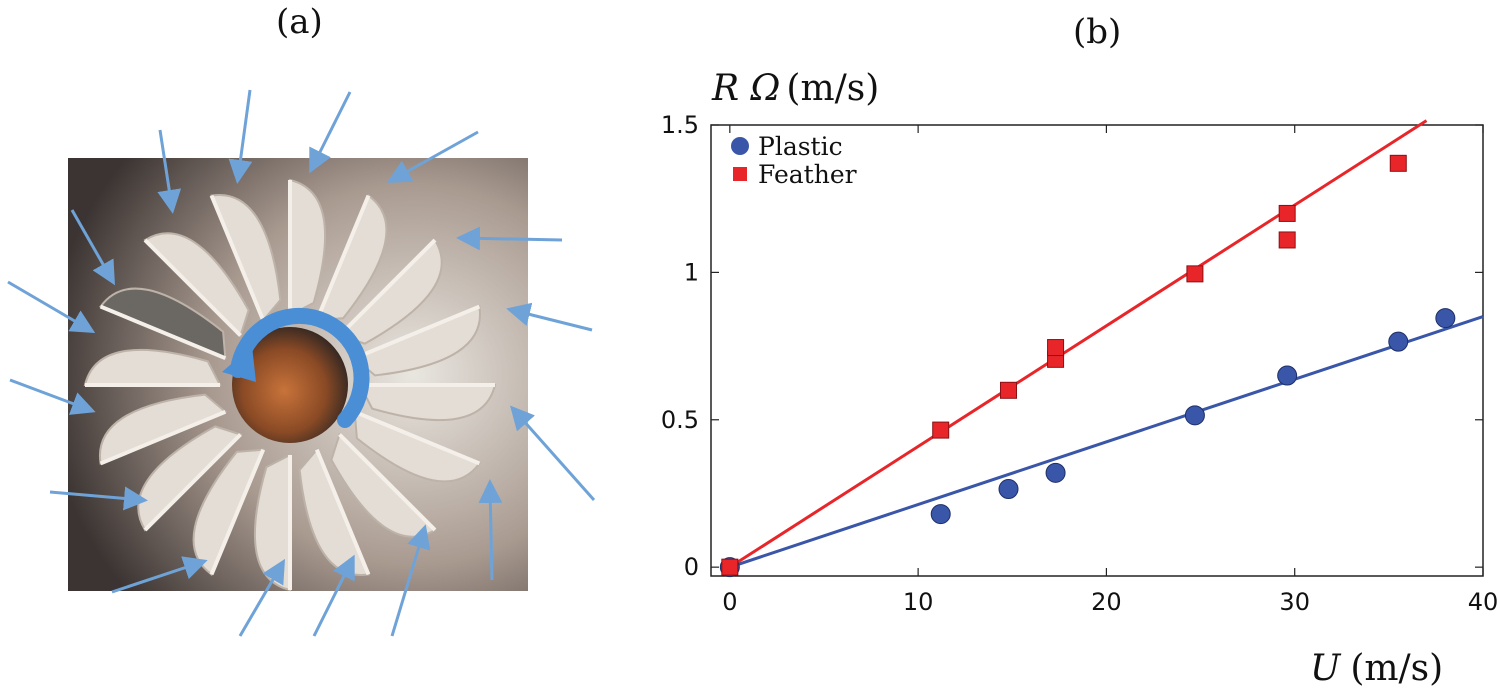  Describe the element at coordinates (729, 602) in the screenshot. I see `x-tick-label: 0` at that location.